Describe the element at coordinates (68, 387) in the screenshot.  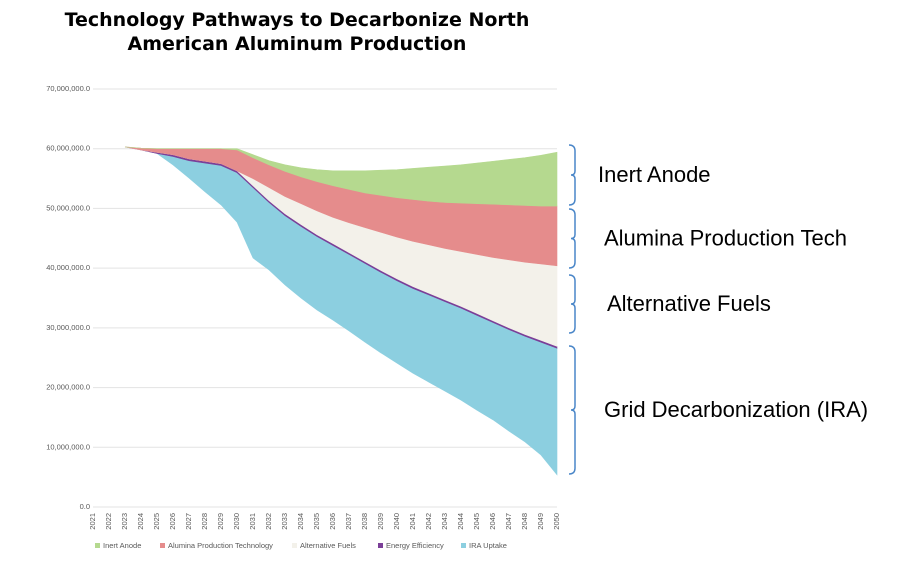
I see `y-tick-label: 20,000,000.0` at that location.